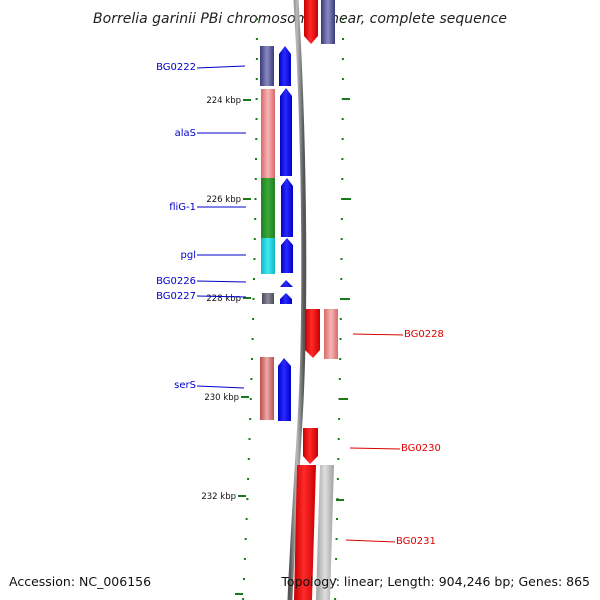  Describe the element at coordinates (311, 22) in the screenshot. I see `arrow-reverse-top` at that location.